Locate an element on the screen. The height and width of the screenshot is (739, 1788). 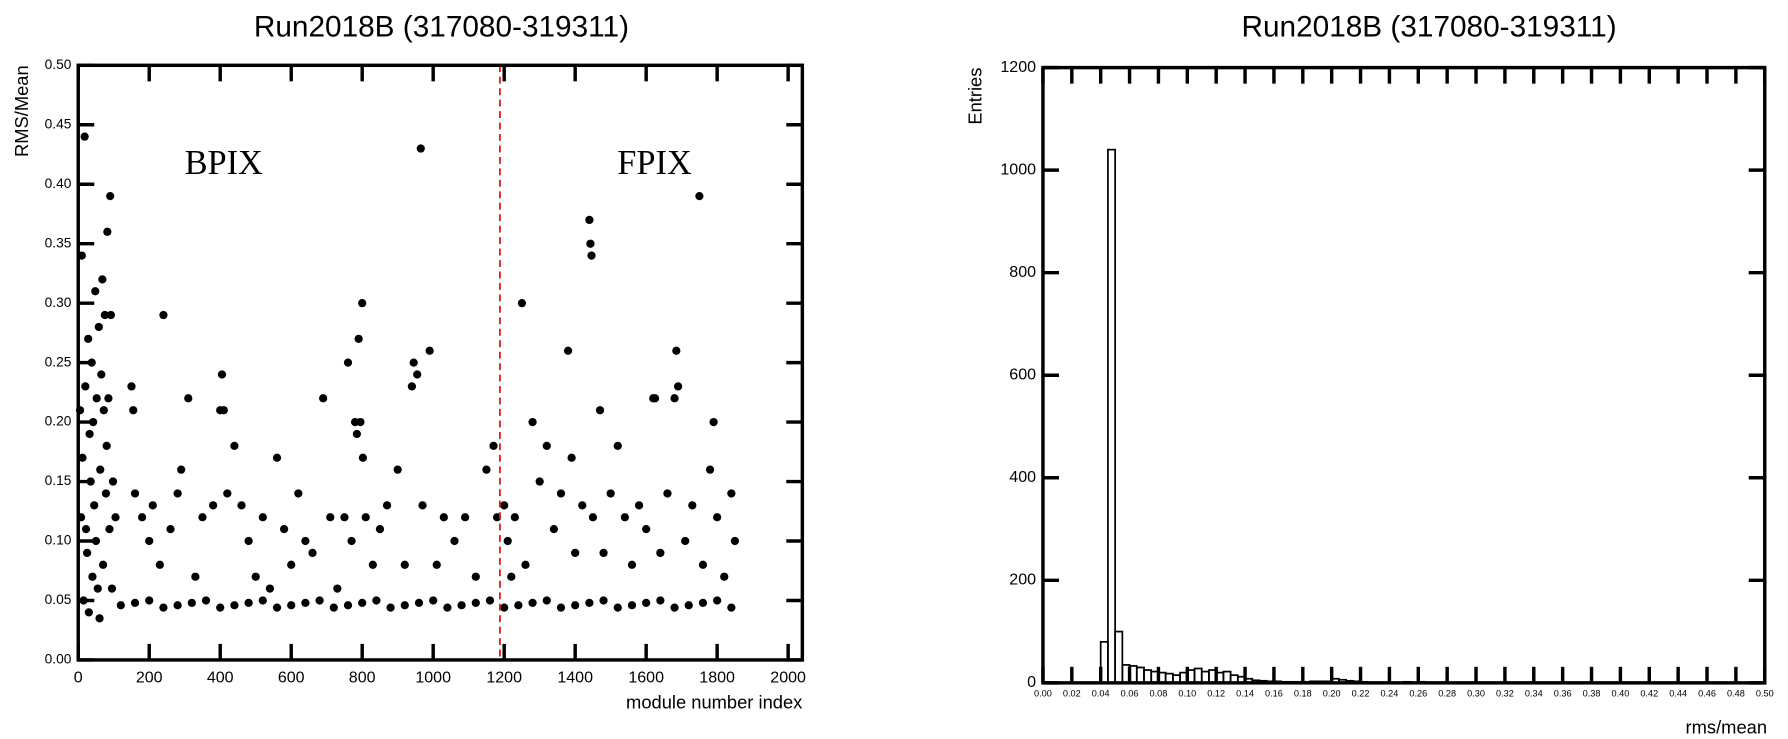
x-tick-label: 0.20 is located at coordinates (1332, 694).